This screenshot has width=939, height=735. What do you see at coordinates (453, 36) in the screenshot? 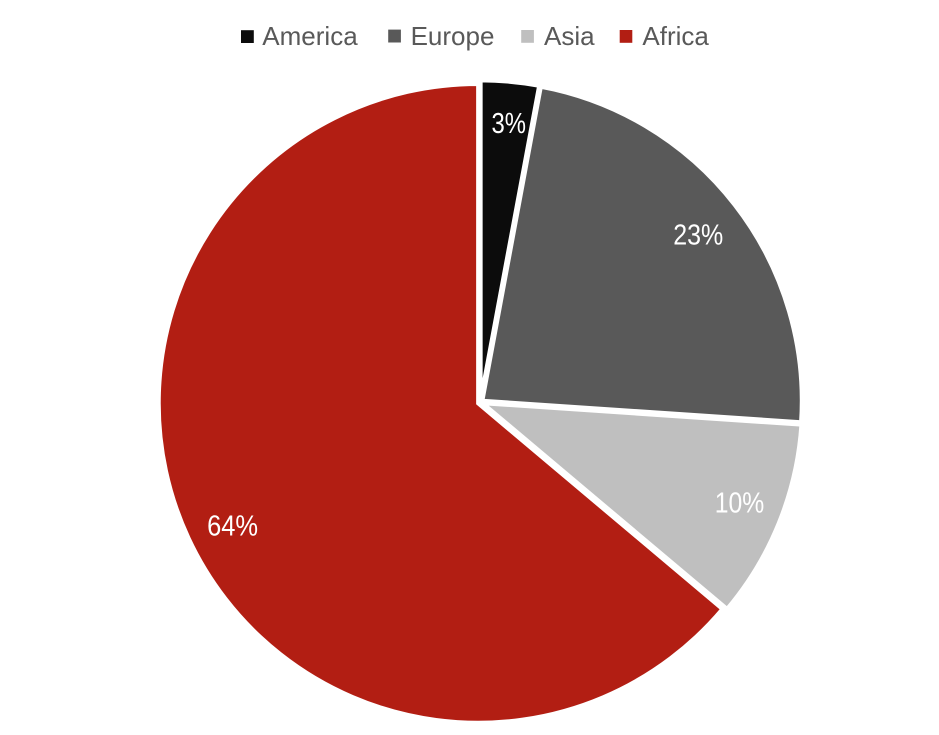
I see `svg-text: Europe` at bounding box center [453, 36].